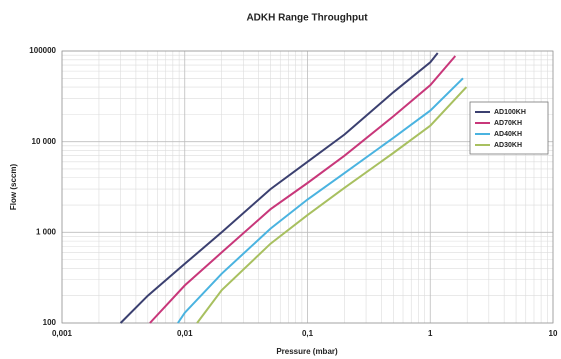 The image size is (561, 359). I want to click on legend-label: AD40KH, so click(508, 134).